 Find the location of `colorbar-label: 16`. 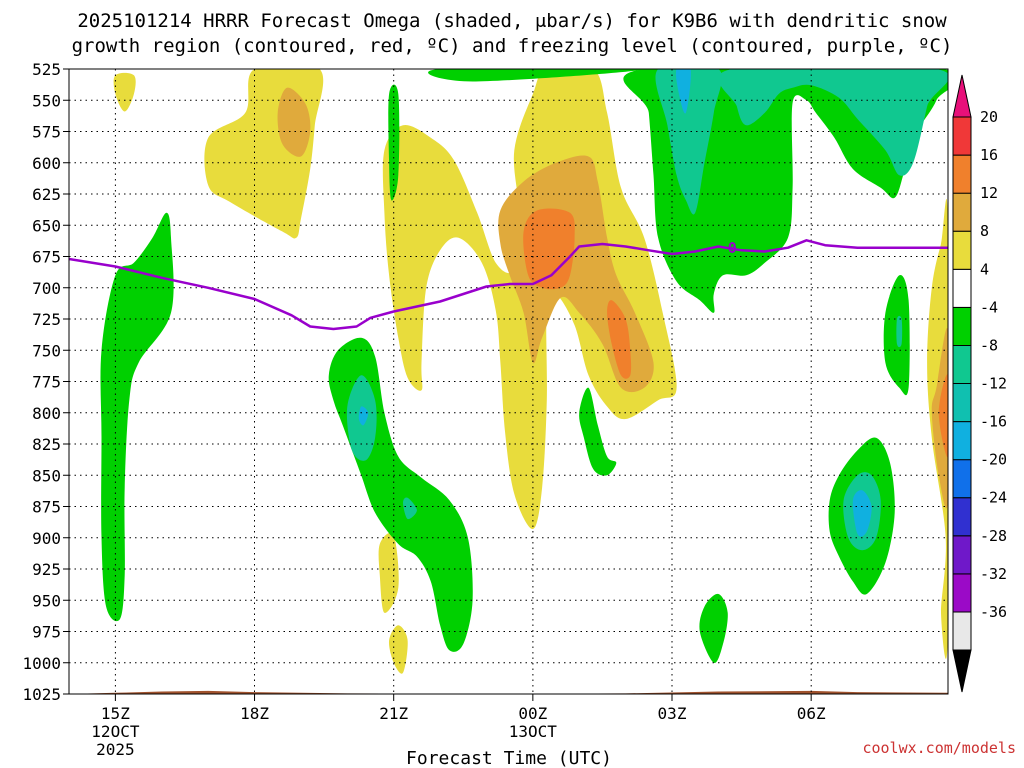

colorbar-label: 16 is located at coordinates (989, 155).